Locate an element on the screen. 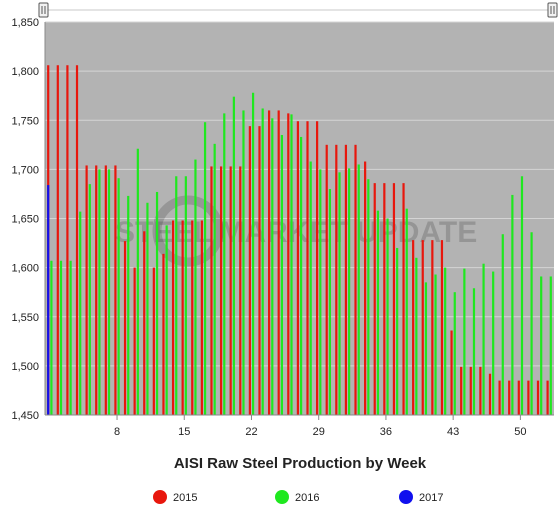  range-slider is located at coordinates (298, 10).